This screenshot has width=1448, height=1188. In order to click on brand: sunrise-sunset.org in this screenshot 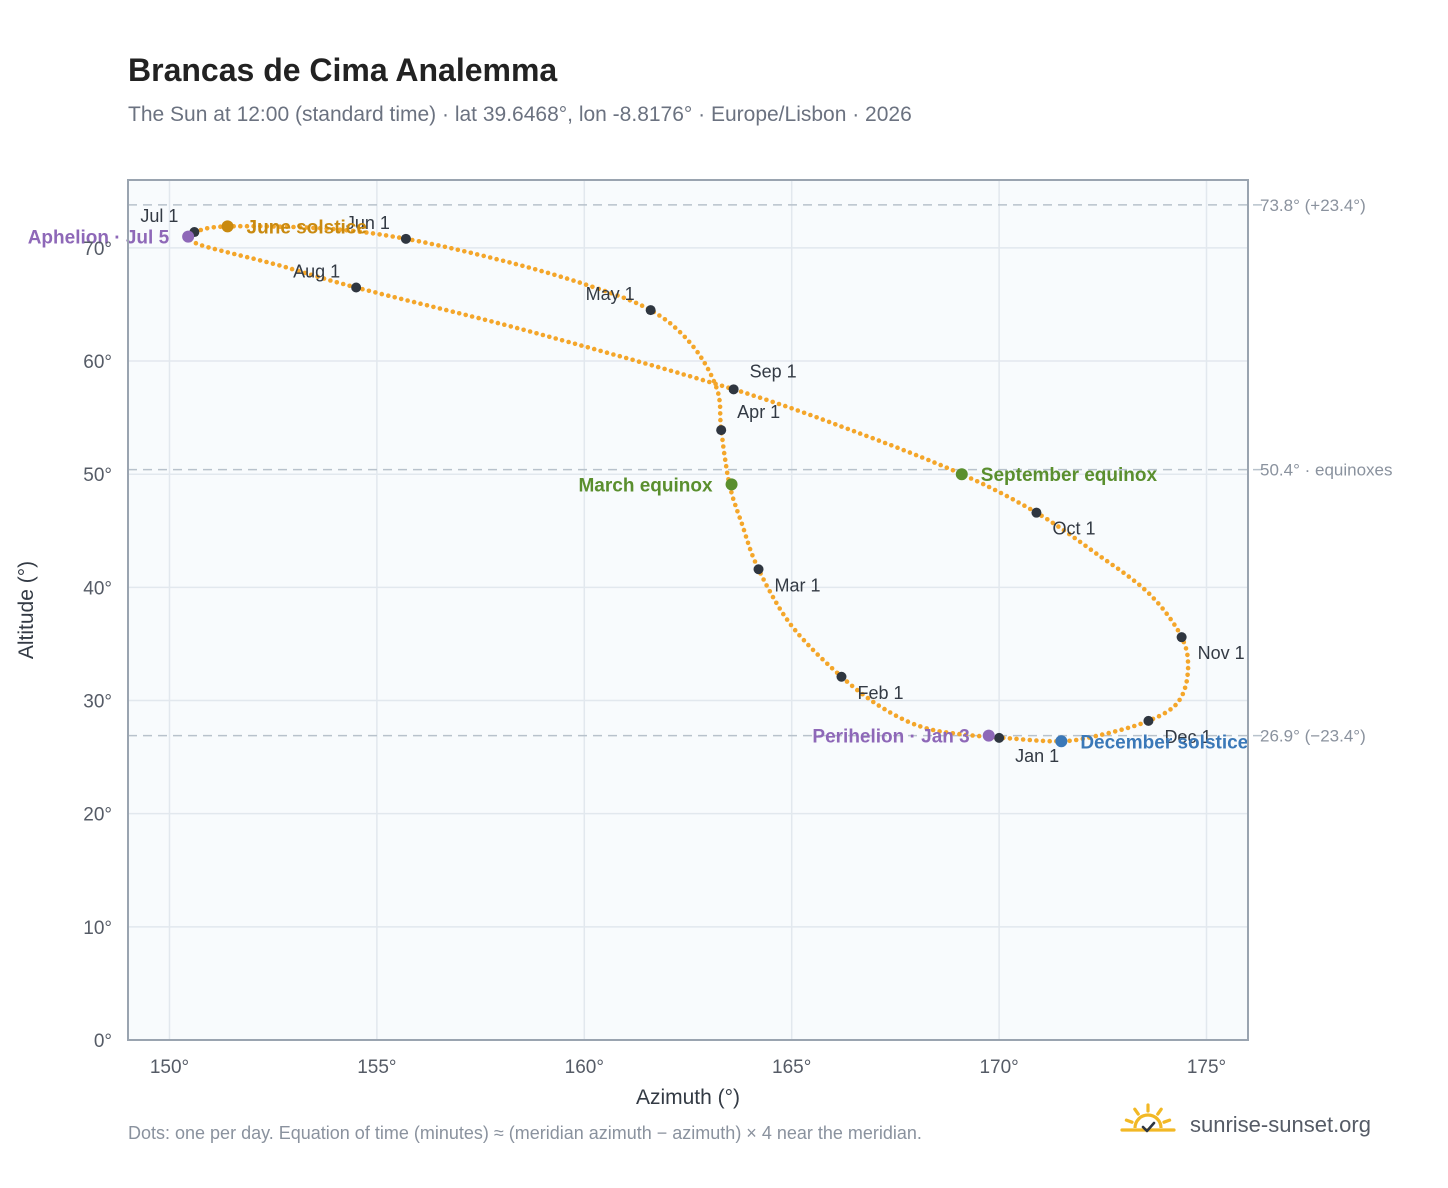, I will do `click(1258, 1124)`.